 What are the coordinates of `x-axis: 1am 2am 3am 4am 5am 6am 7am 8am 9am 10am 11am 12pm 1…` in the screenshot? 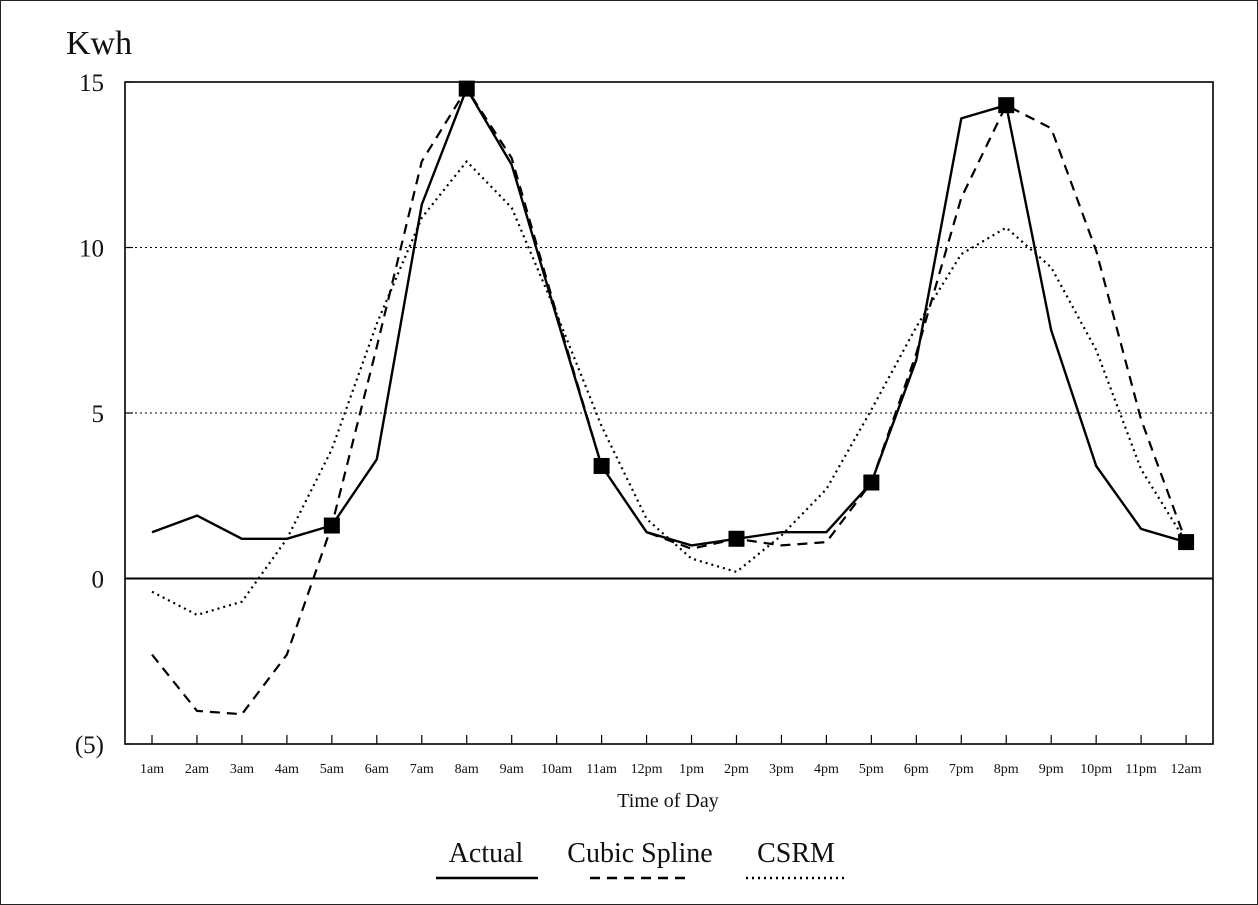 It's located at (671, 756).